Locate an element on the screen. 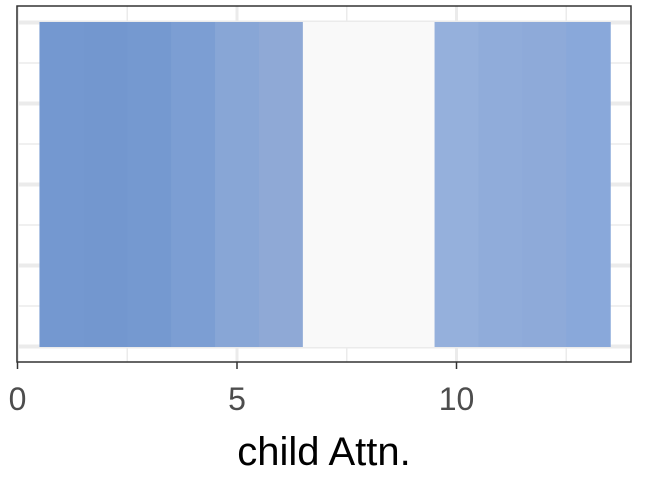 The height and width of the screenshot is (480, 672). x-tick-label-0: 0 is located at coordinates (18, 399).